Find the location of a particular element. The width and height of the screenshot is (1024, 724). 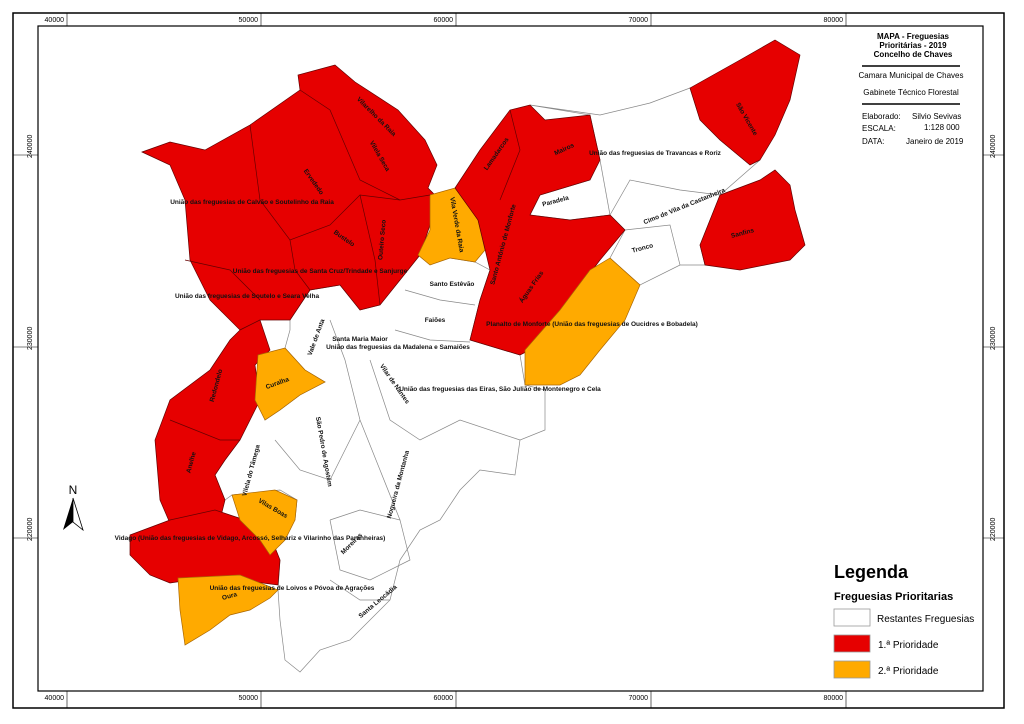

legend-item-label: Restantes Freguesias is located at coordinates (925, 619).